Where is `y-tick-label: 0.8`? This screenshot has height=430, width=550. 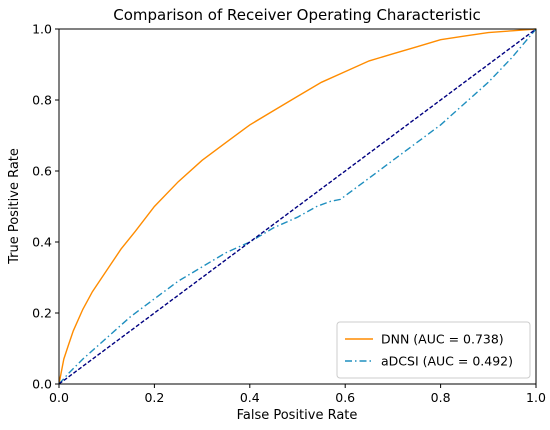
y-tick-label: 0.8 is located at coordinates (42, 100).